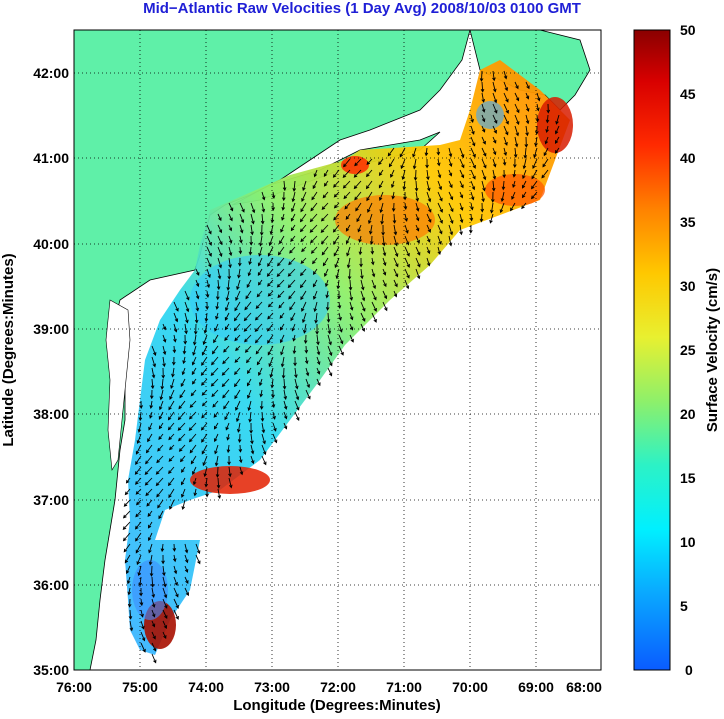  Describe the element at coordinates (652, 350) in the screenshot. I see `colorbar` at that location.